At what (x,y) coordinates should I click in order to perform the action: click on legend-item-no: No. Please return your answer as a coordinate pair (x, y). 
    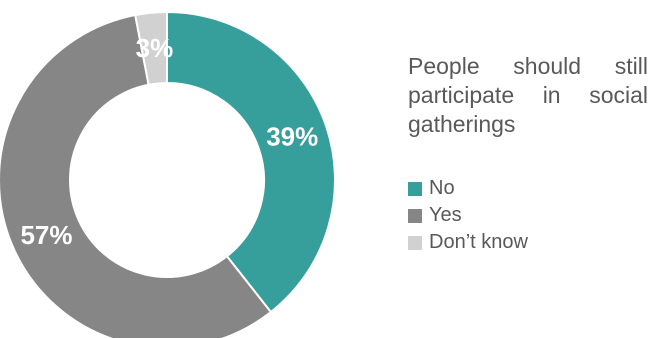
    Looking at the image, I should click on (468, 188).